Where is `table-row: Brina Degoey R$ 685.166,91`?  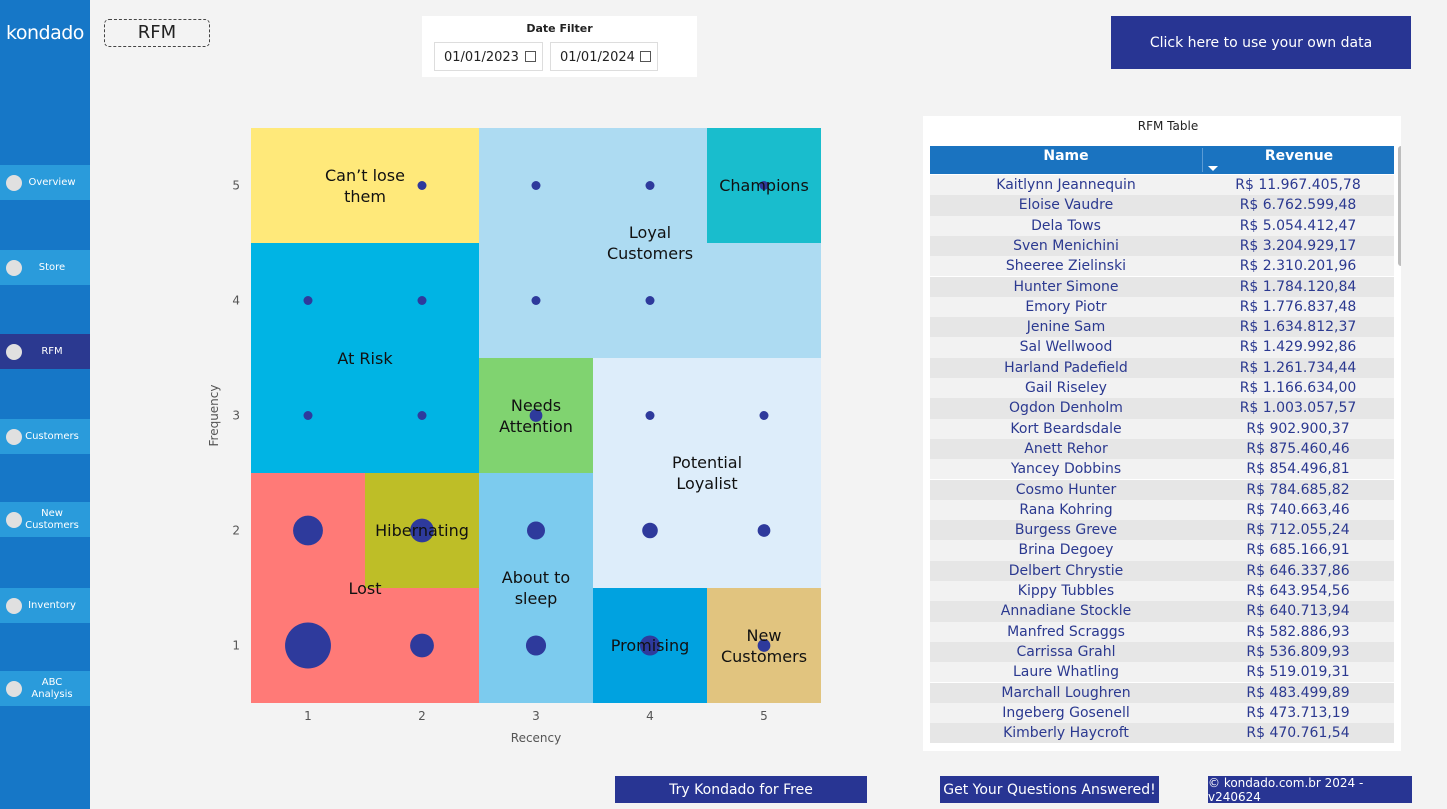 table-row: Brina Degoey R$ 685.166,91 is located at coordinates (1162, 550).